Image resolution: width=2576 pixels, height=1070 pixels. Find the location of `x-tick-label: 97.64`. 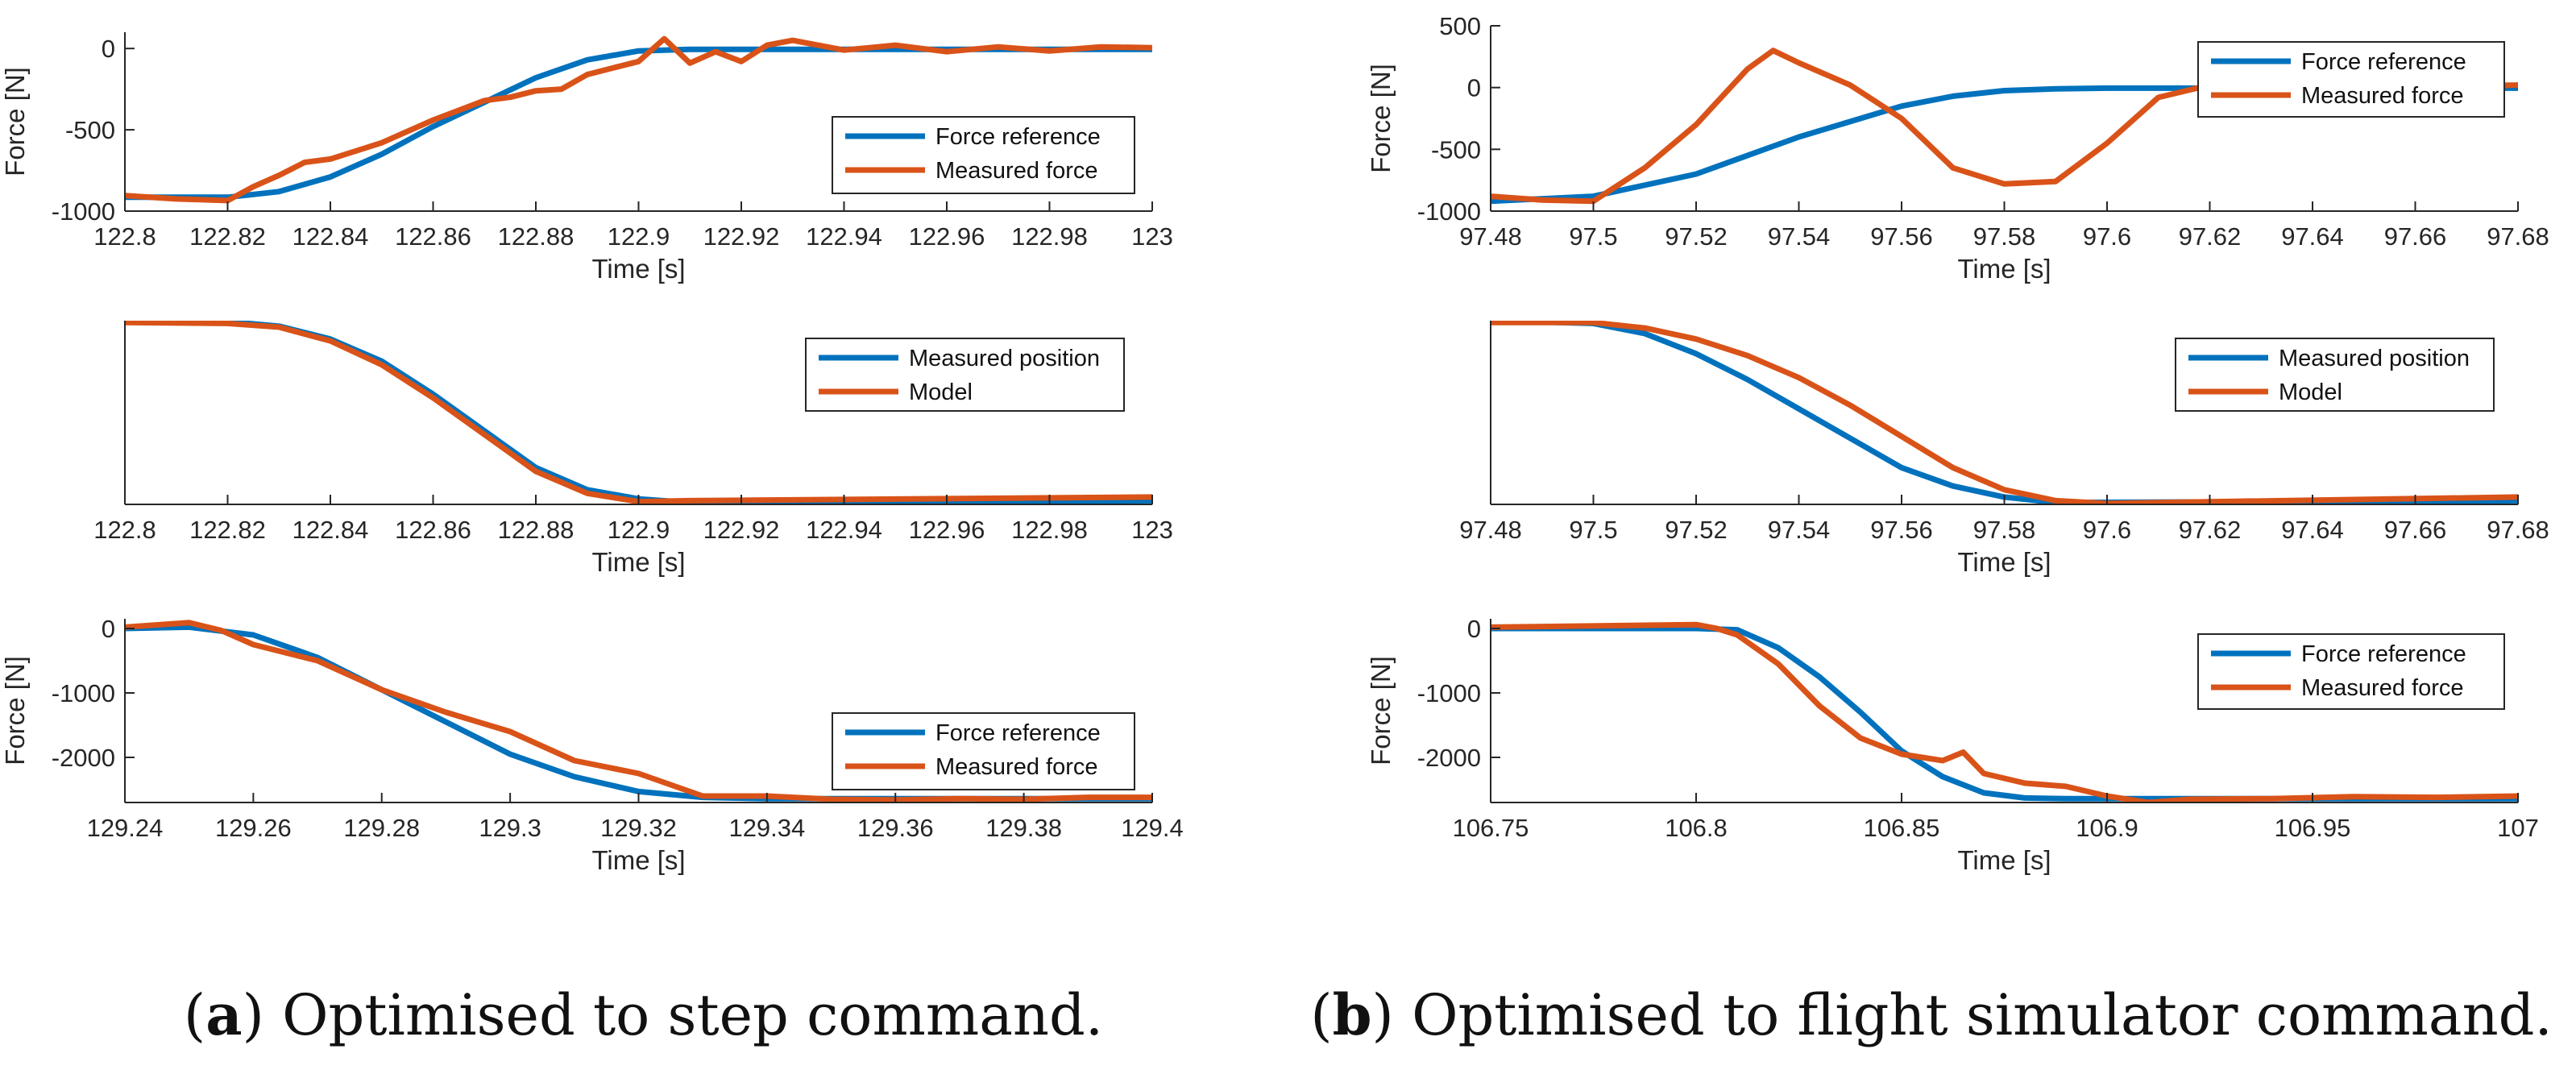

x-tick-label: 97.64 is located at coordinates (2312, 237).